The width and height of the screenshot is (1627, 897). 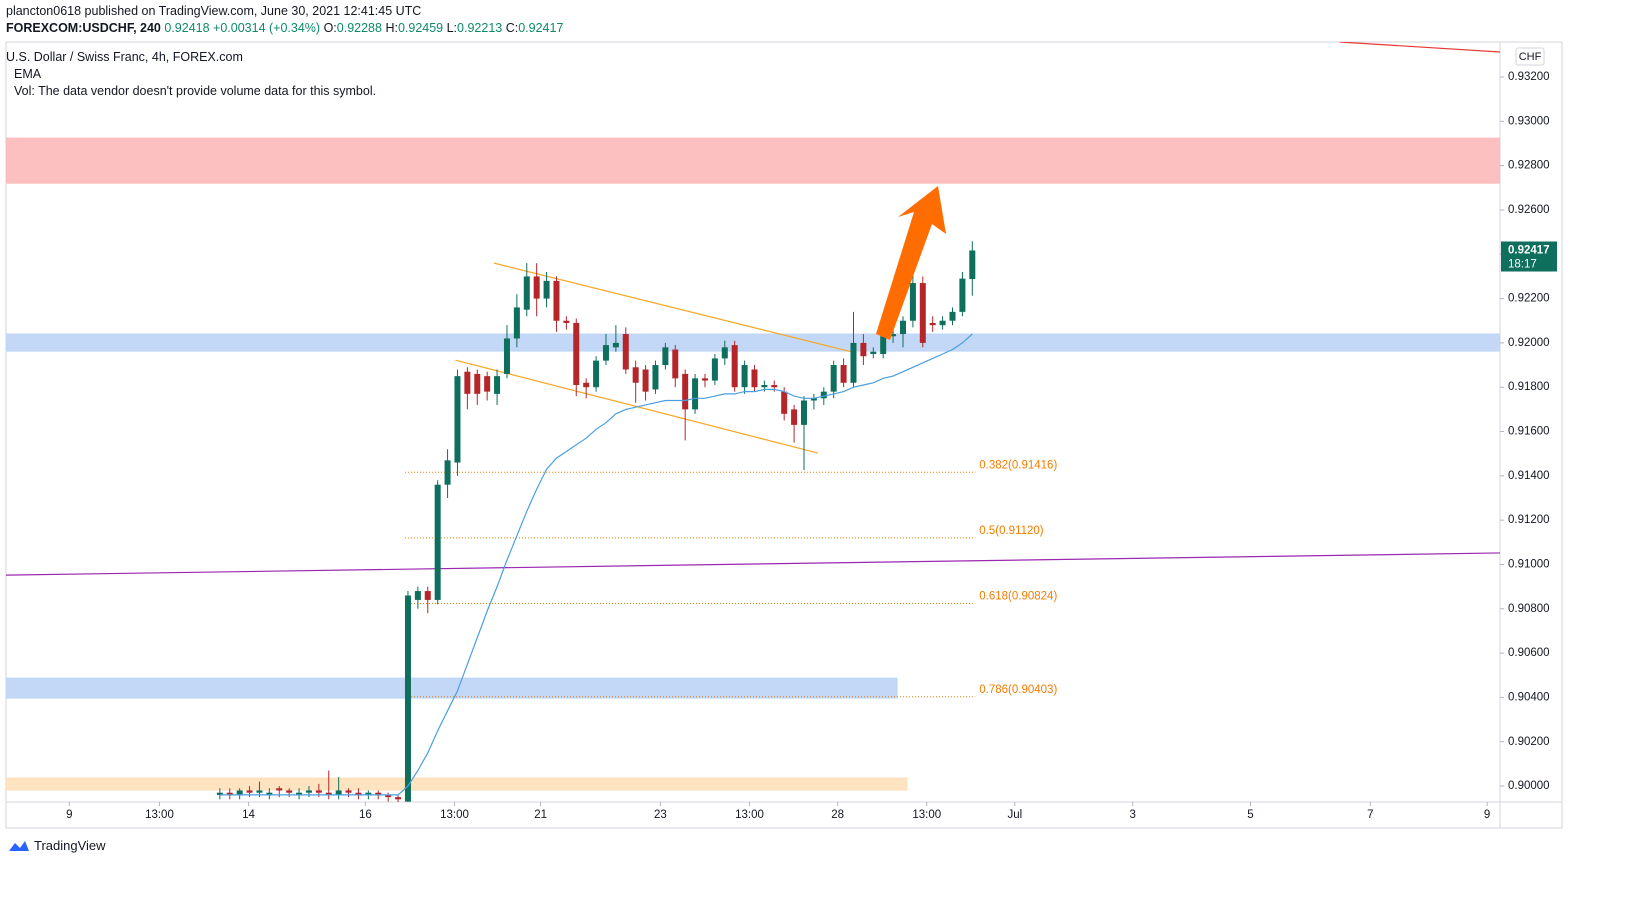 I want to click on y-tick-label: 0.91800, so click(x=1529, y=387).